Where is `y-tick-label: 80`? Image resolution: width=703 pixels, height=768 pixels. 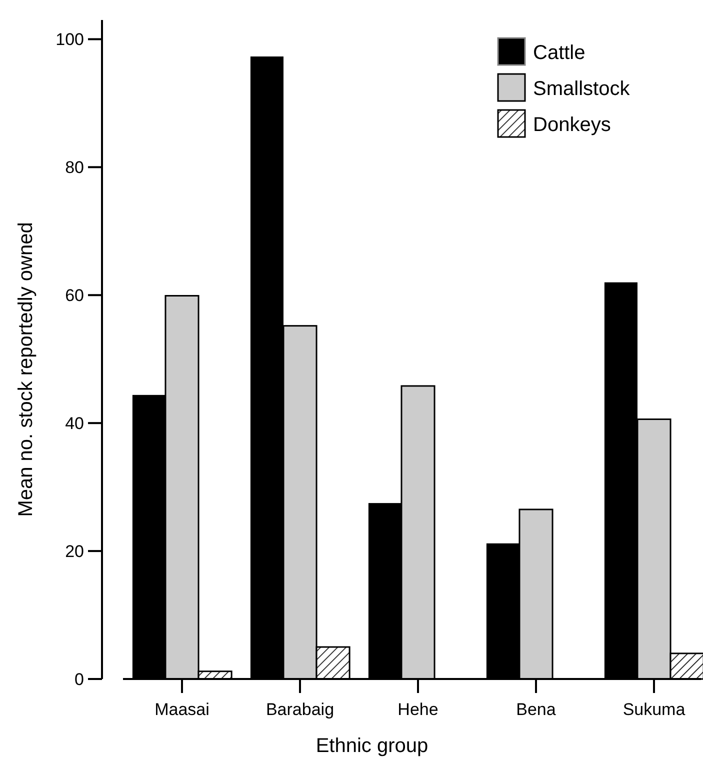 y-tick-label: 80 is located at coordinates (74, 168).